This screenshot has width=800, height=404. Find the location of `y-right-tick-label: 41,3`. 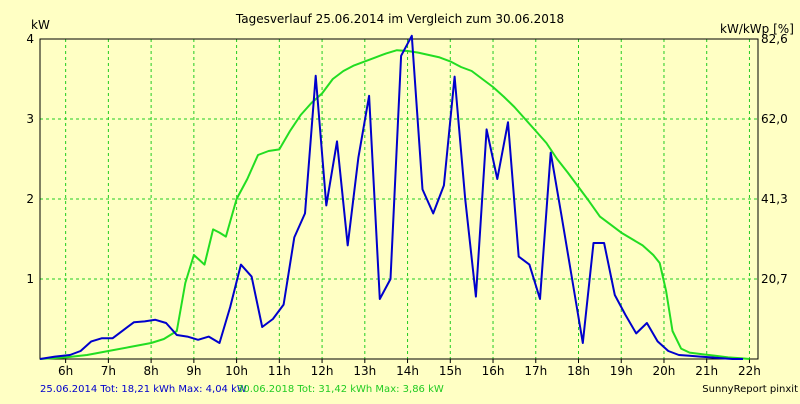

y-right-tick-label: 41,3 is located at coordinates (774, 199).